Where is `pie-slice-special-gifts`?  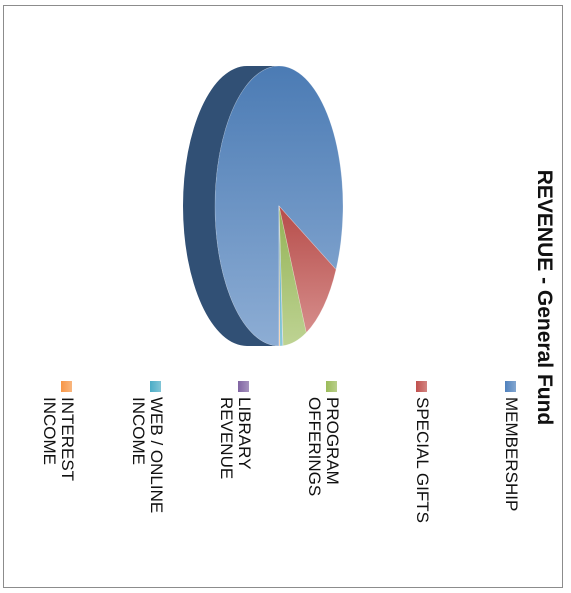 pie-slice-special-gifts is located at coordinates (307, 269).